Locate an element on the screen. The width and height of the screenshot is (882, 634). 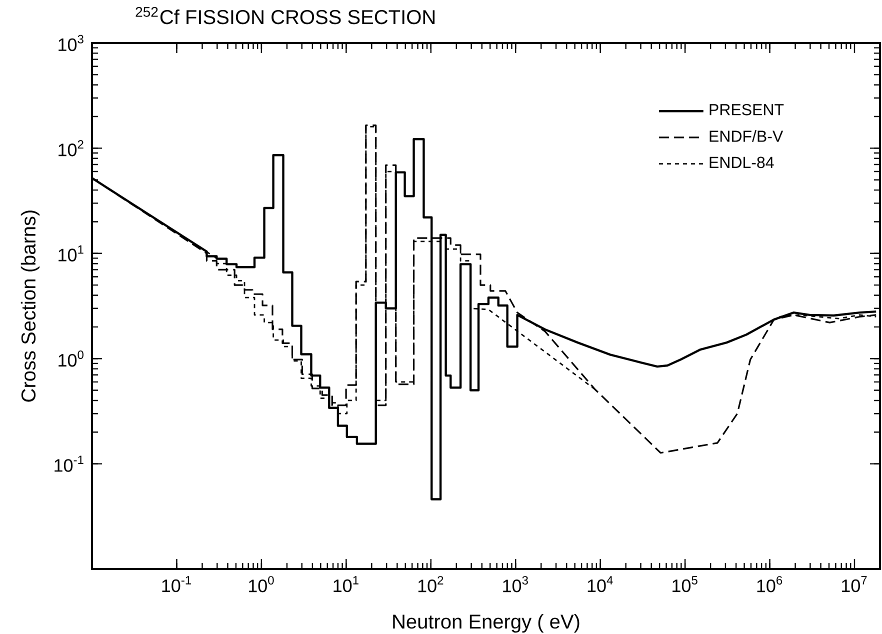
x-tick-label: 10$^{-1}$ is located at coordinates (176, 584).